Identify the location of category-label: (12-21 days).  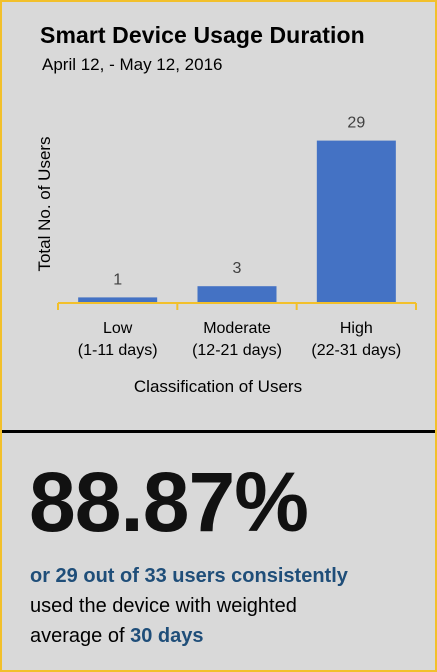
(237, 350).